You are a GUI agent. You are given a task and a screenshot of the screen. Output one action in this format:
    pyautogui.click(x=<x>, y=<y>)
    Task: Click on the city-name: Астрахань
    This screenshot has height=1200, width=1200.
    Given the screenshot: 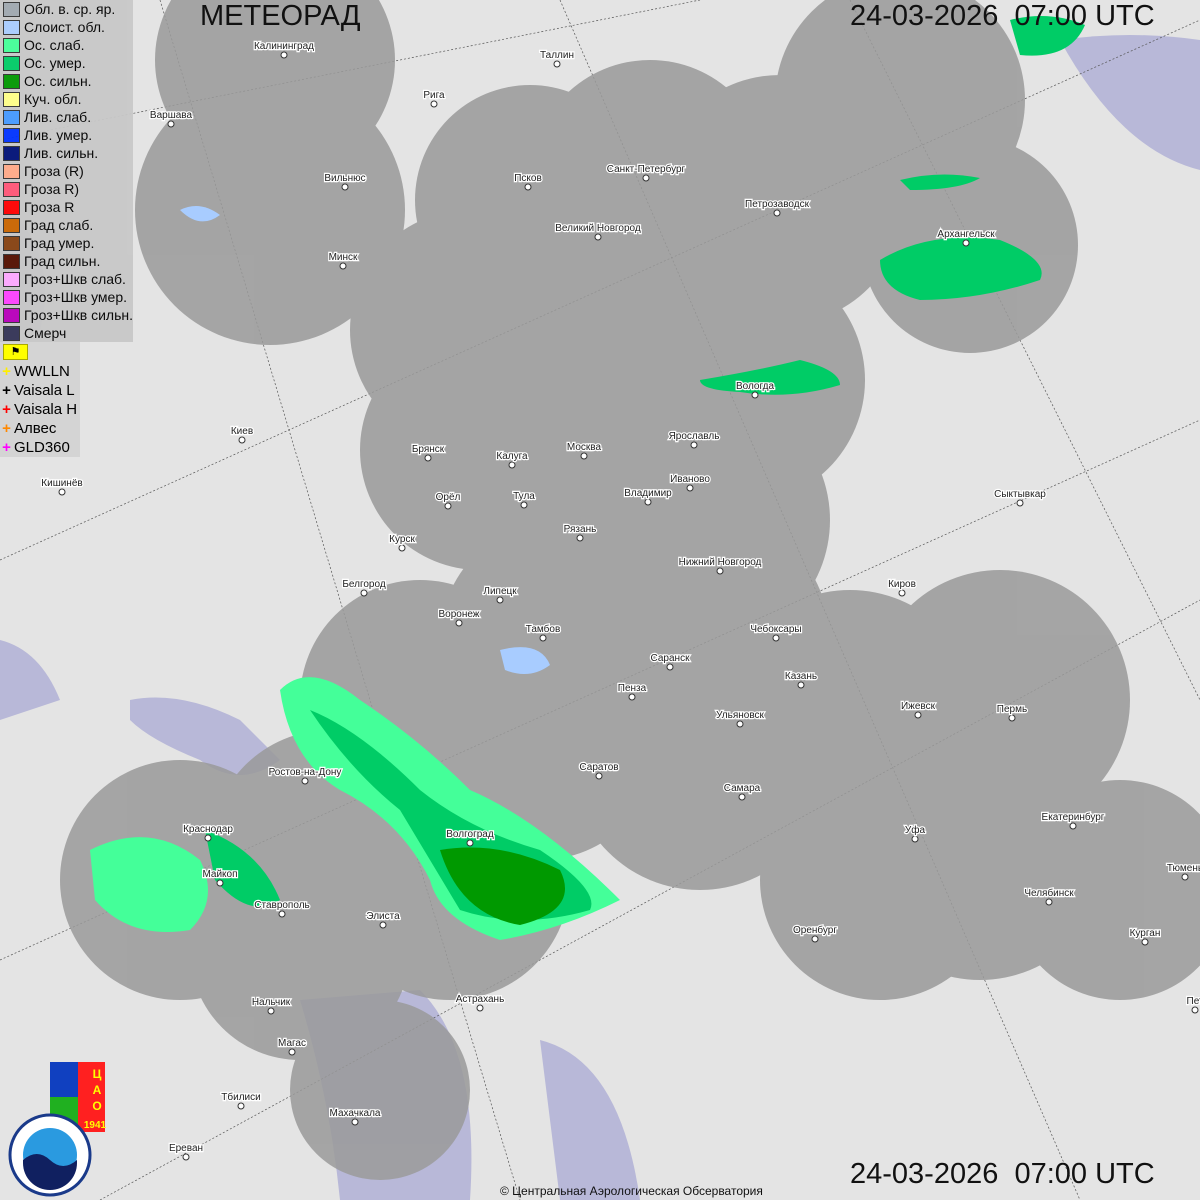 What is the action you would take?
    pyautogui.click(x=480, y=999)
    